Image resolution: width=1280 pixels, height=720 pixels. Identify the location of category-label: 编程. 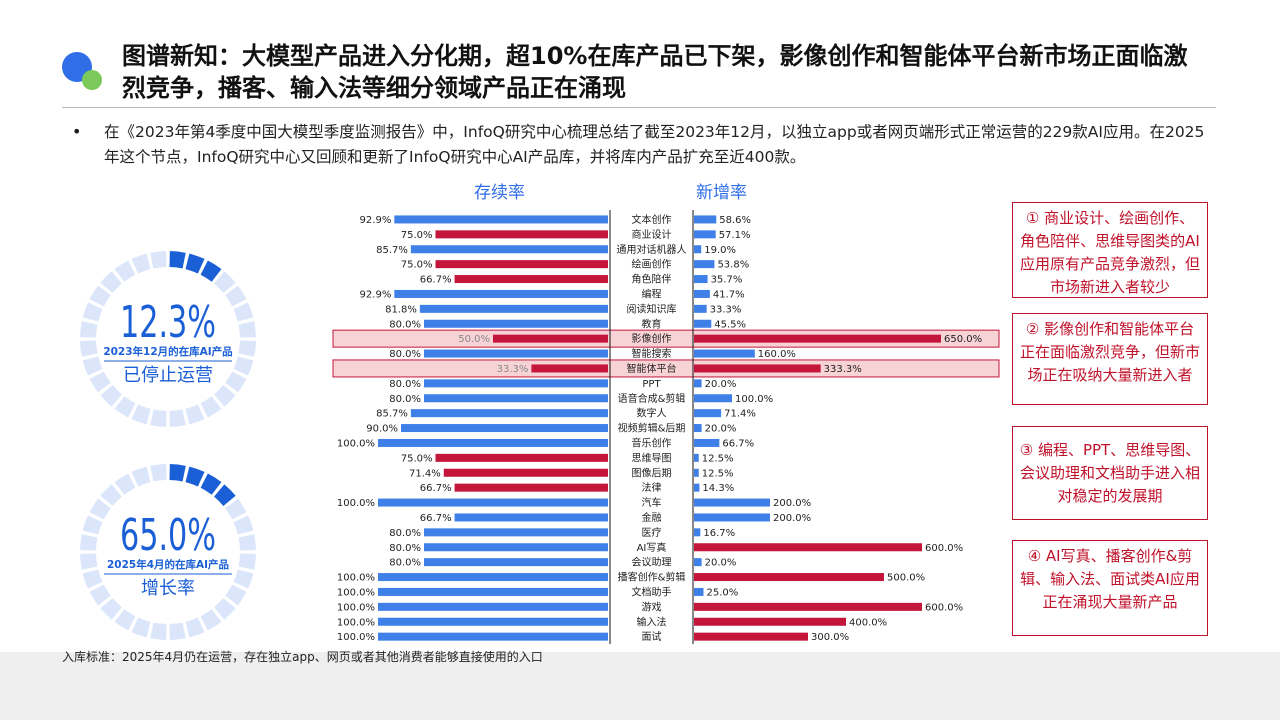
(652, 293).